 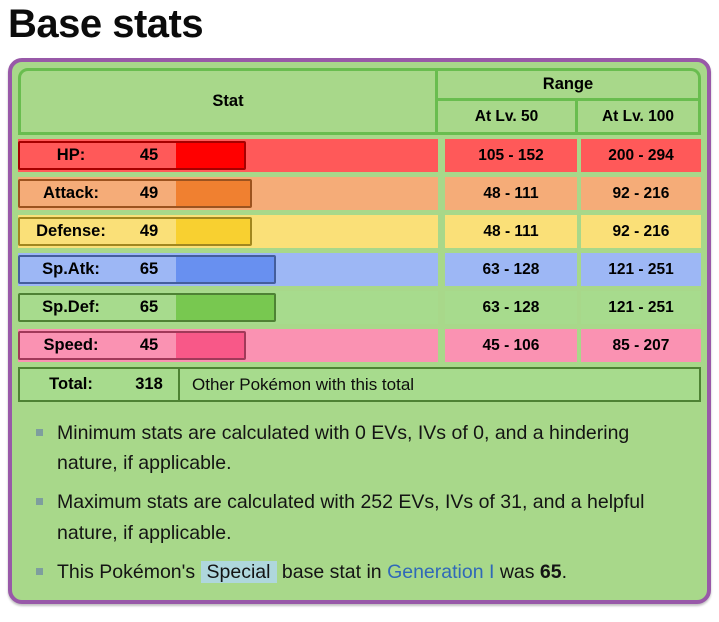 I want to click on gen1-special-value: 65, so click(x=550, y=571).